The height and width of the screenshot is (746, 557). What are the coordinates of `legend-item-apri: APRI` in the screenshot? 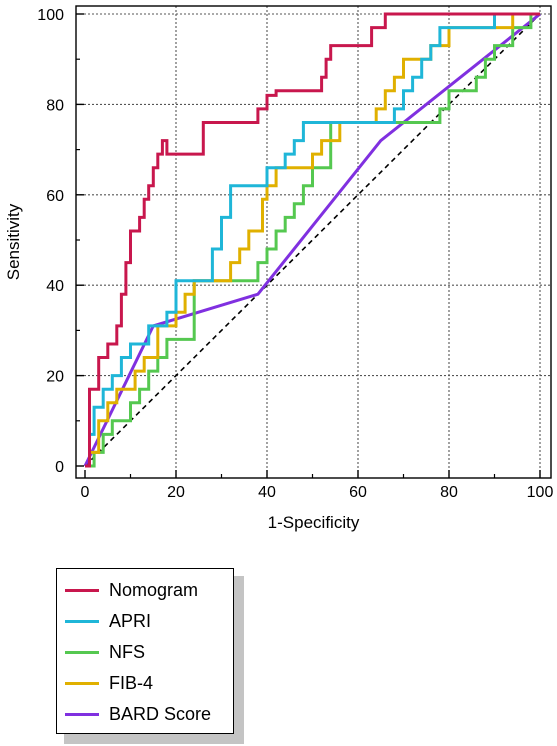 It's located at (149, 621).